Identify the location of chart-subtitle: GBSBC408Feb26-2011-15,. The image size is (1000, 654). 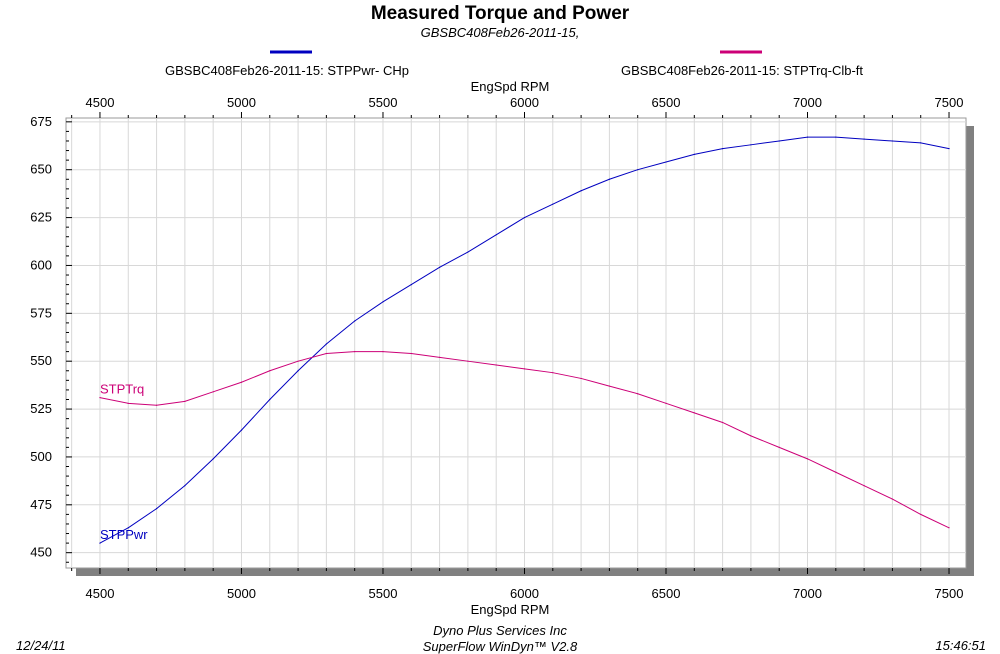
(500, 32).